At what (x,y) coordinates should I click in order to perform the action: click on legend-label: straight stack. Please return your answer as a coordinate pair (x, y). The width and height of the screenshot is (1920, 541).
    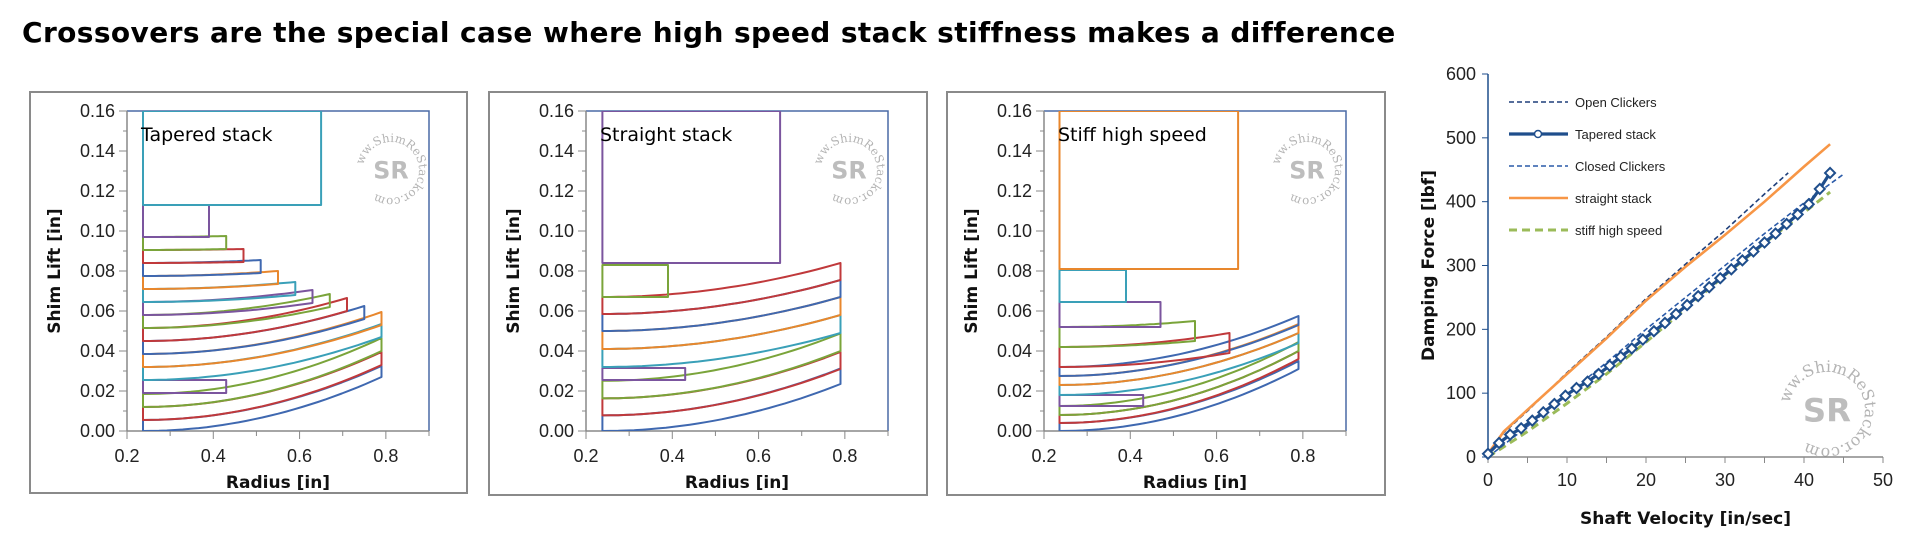
    Looking at the image, I should click on (1613, 198).